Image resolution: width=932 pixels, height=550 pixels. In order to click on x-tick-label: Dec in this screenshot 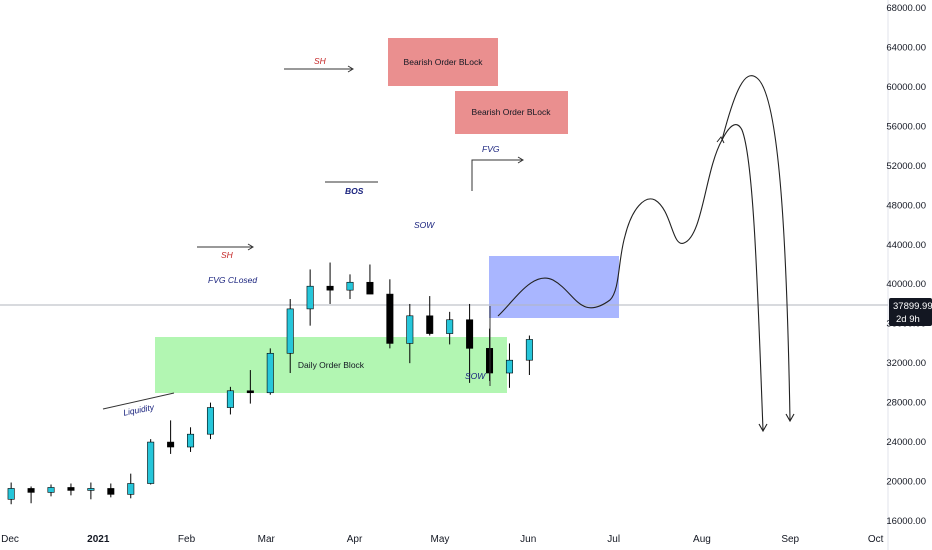, I will do `click(10, 539)`.